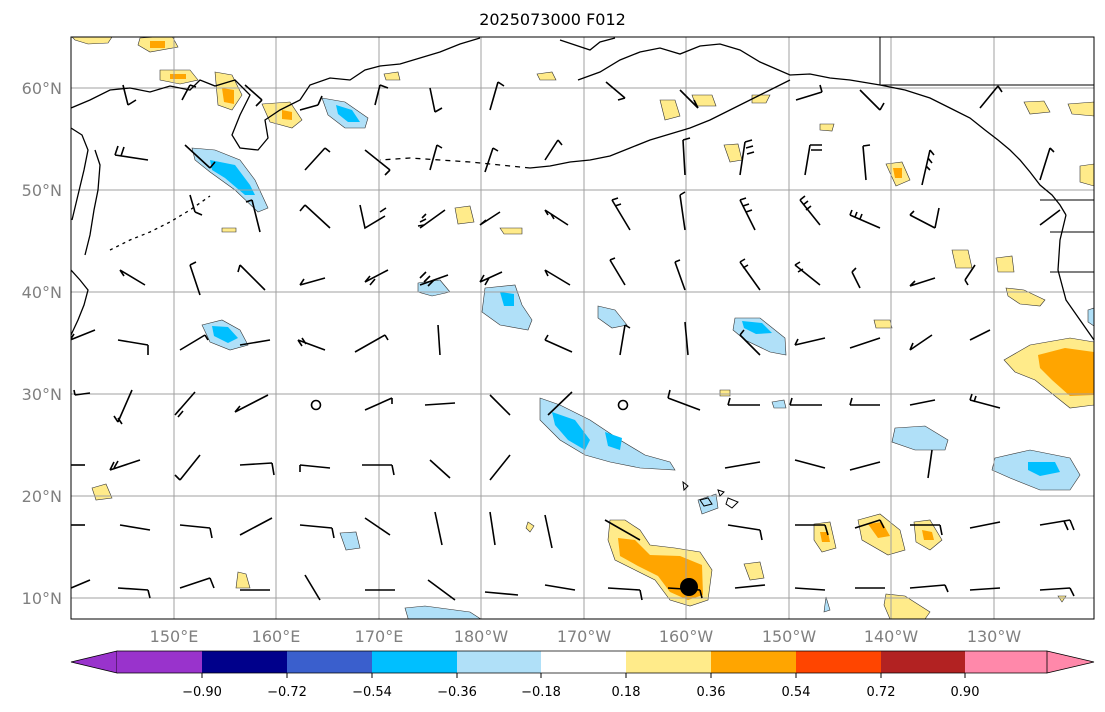  I want to click on lat-label: 30°N, so click(42, 394).